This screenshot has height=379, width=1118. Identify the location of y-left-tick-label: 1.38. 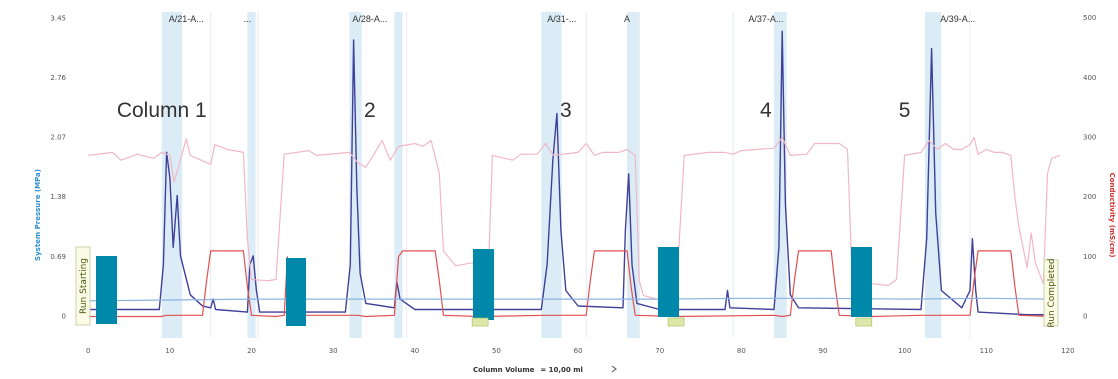
(58, 197).